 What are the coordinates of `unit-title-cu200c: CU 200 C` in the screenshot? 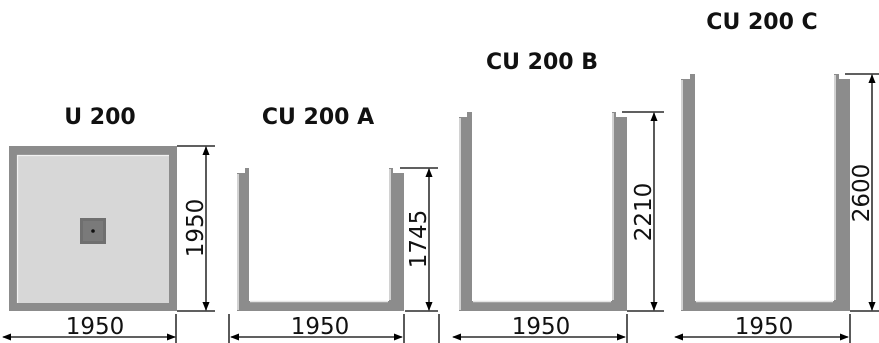 It's located at (761, 22).